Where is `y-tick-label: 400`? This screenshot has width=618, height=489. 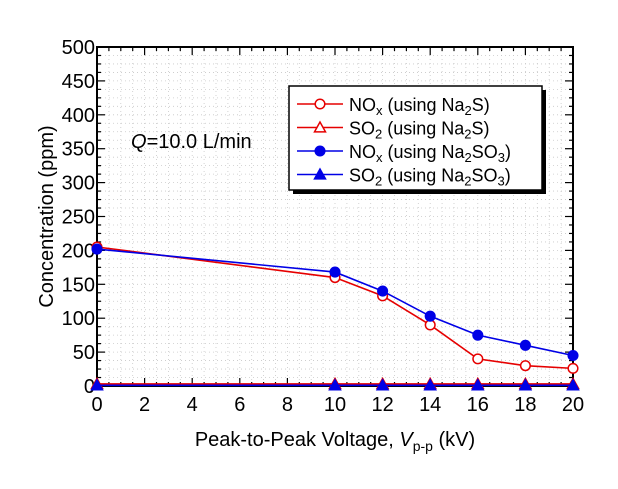 y-tick-label: 400 is located at coordinates (78, 116).